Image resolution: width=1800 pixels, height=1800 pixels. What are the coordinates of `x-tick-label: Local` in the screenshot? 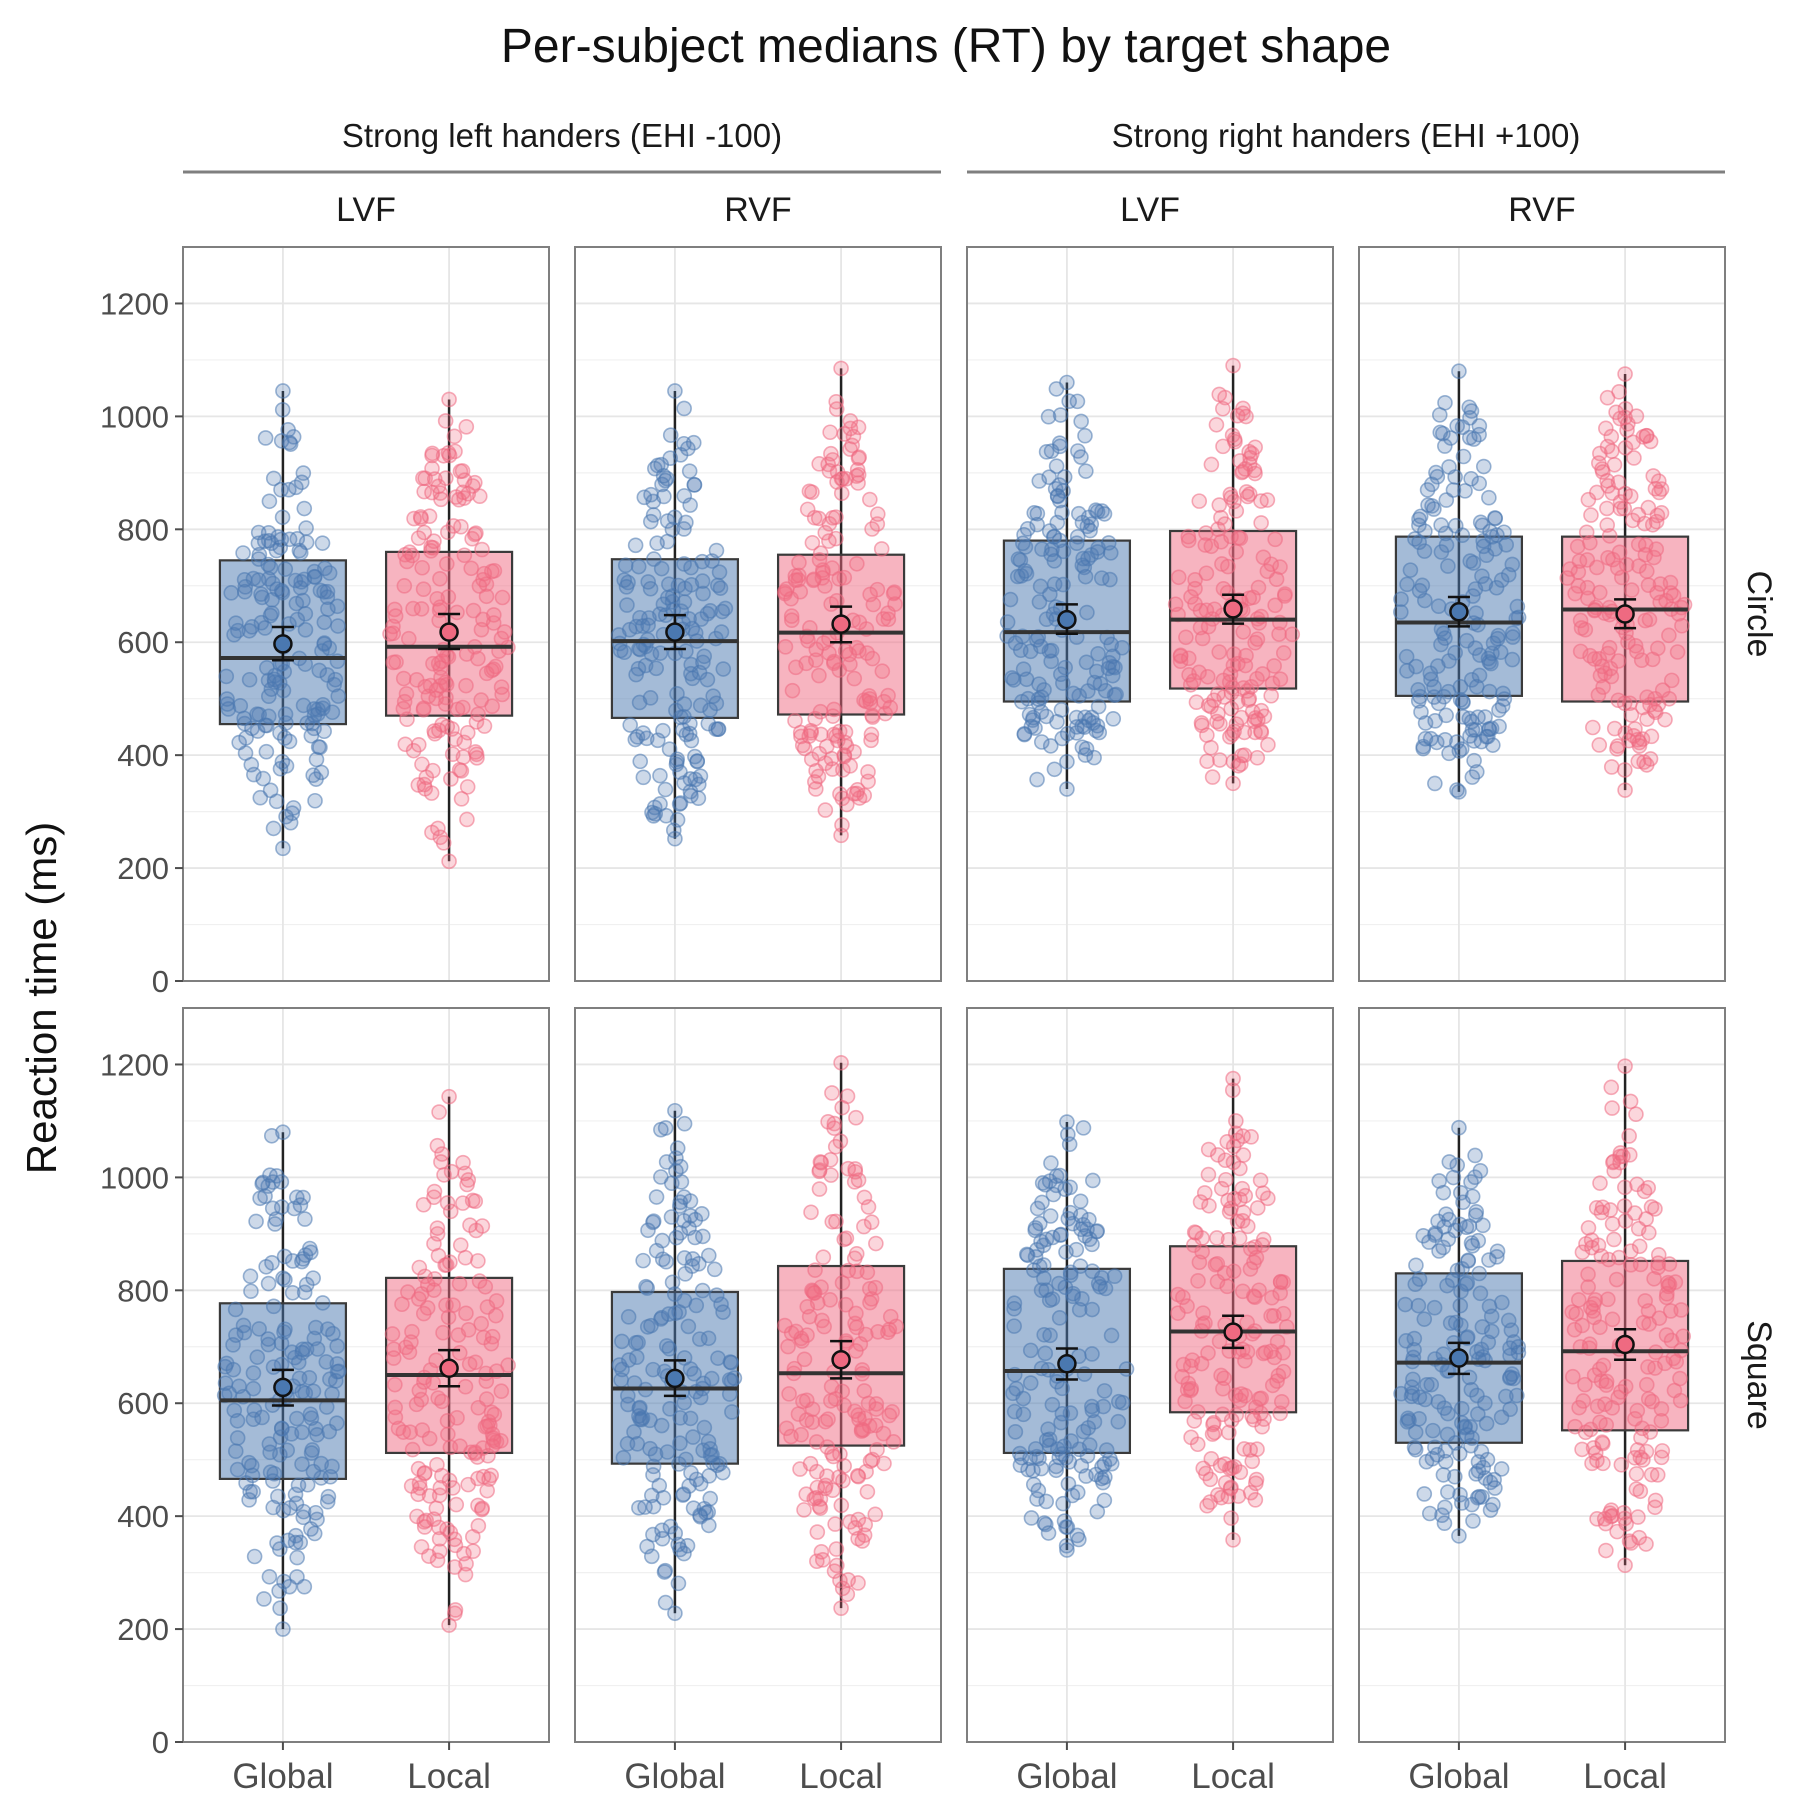 It's located at (449, 1776).